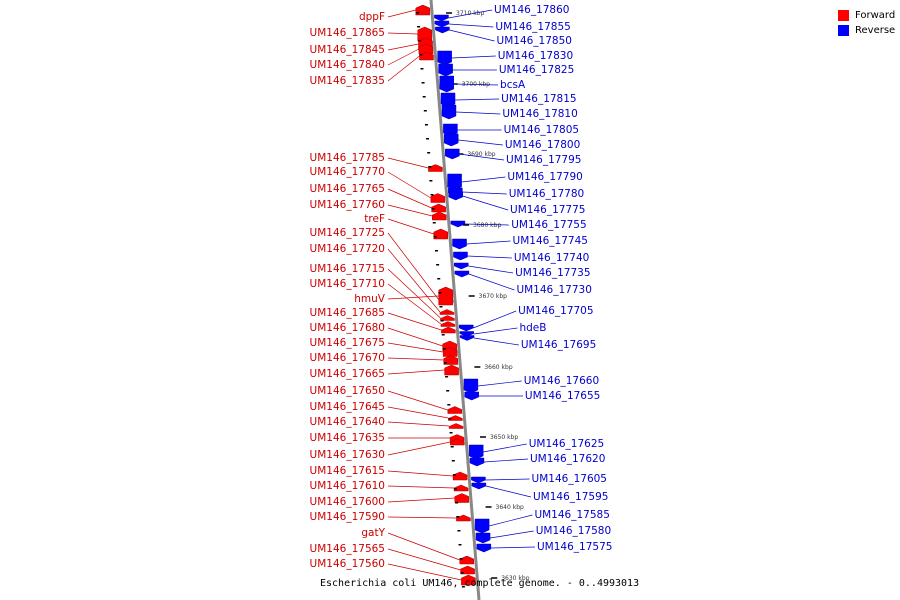 Image resolution: width=900 pixels, height=600 pixels. Describe the element at coordinates (548, 225) in the screenshot. I see `reverse-gene-label: UM146_17755` at that location.